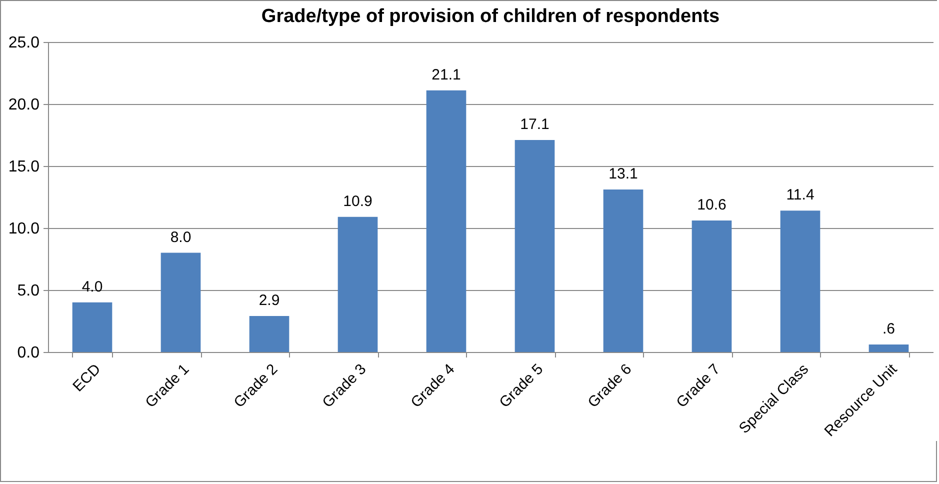  What do you see at coordinates (269, 301) in the screenshot?
I see `data-label: 2.9` at bounding box center [269, 301].